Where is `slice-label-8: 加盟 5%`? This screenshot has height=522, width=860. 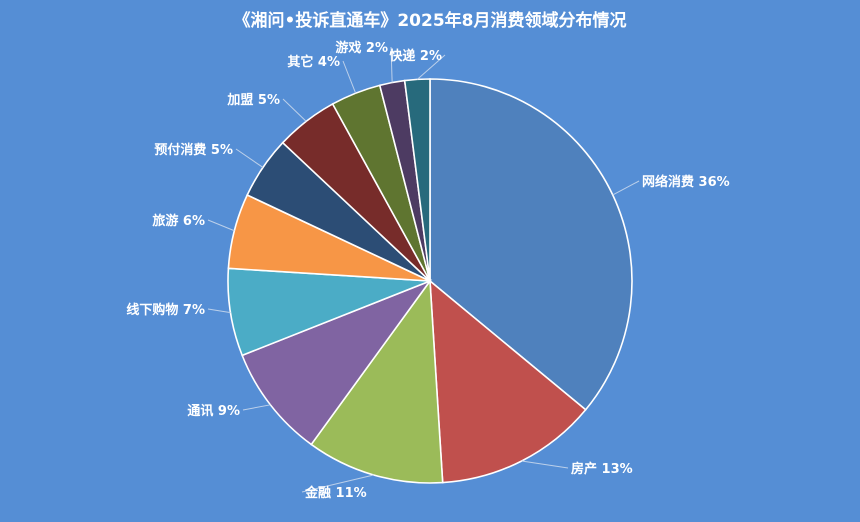
slice-label-8: 加盟 5% is located at coordinates (253, 100).